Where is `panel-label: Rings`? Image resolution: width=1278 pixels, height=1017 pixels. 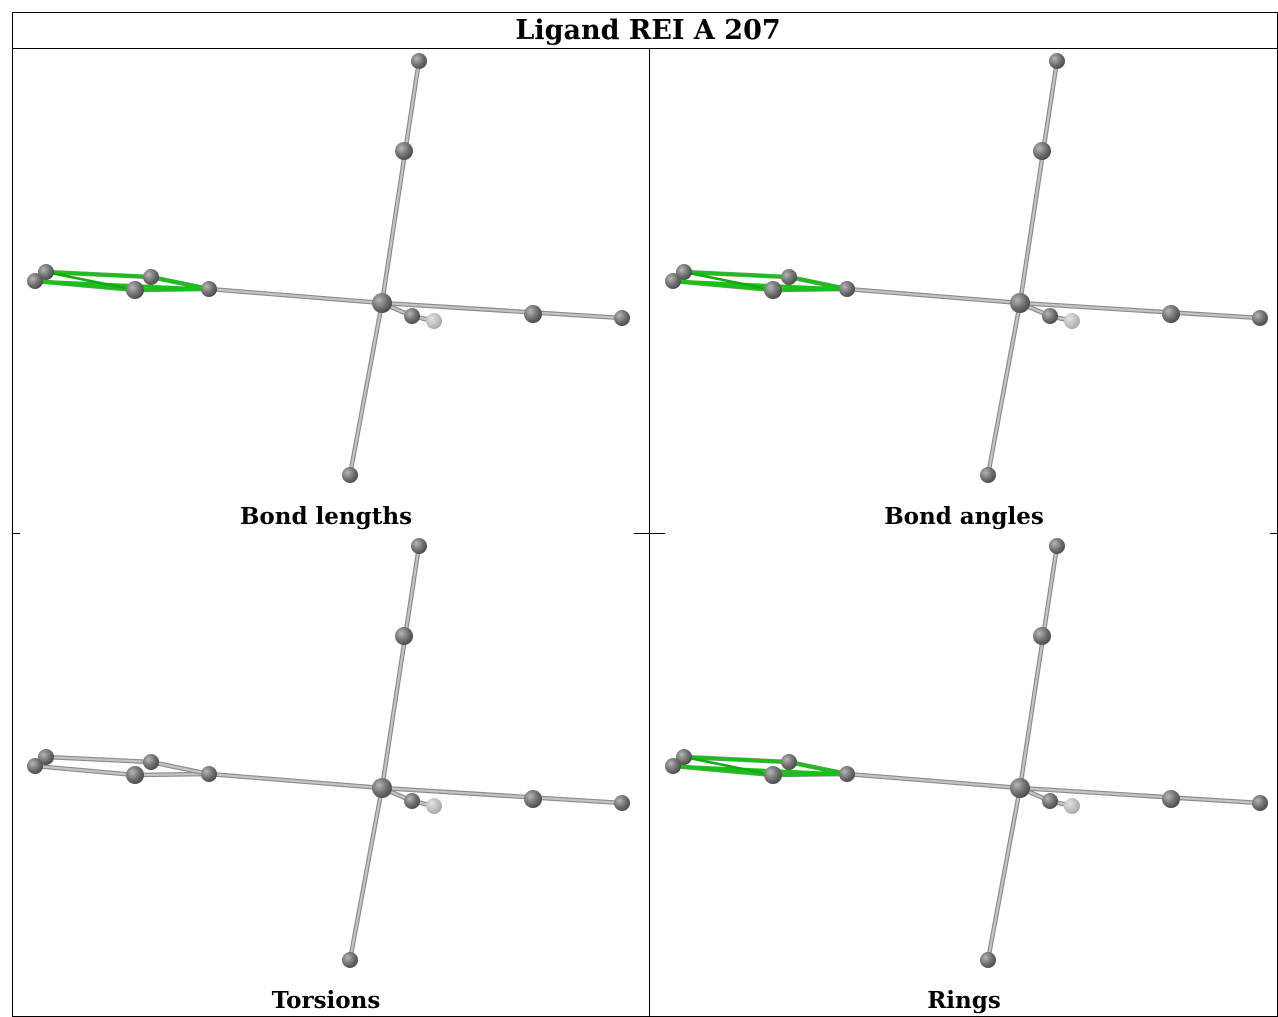
panel-label: Rings is located at coordinates (964, 1000).